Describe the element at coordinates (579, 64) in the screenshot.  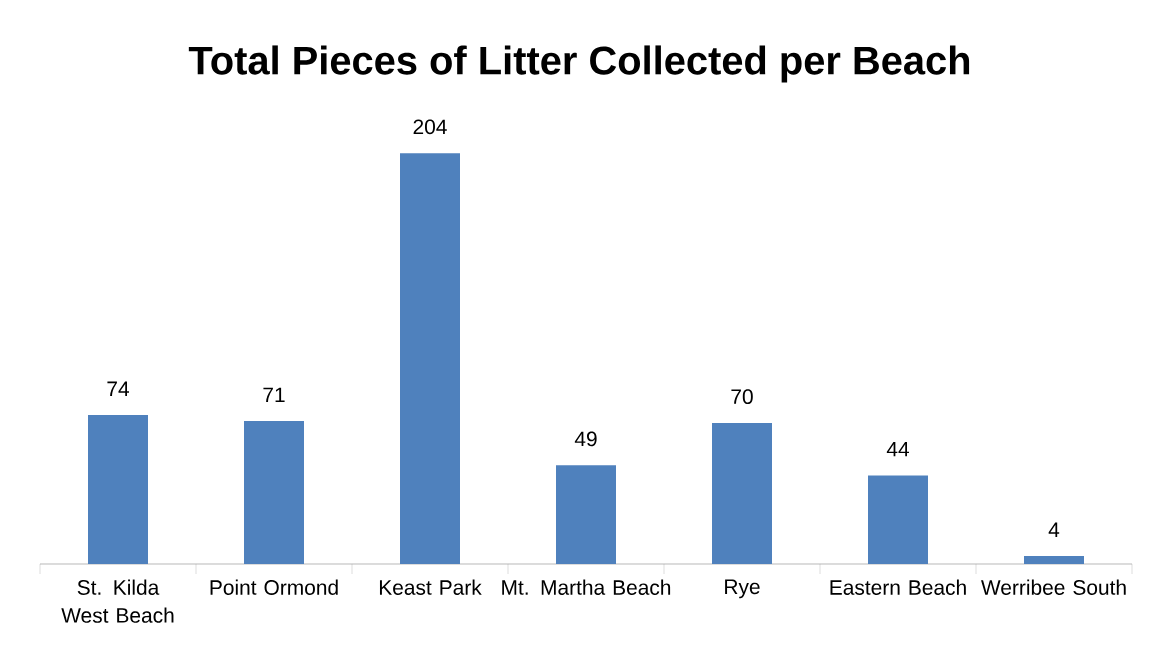
I see `chart-title: Total Pieces of Litter Collected per Beach` at that location.